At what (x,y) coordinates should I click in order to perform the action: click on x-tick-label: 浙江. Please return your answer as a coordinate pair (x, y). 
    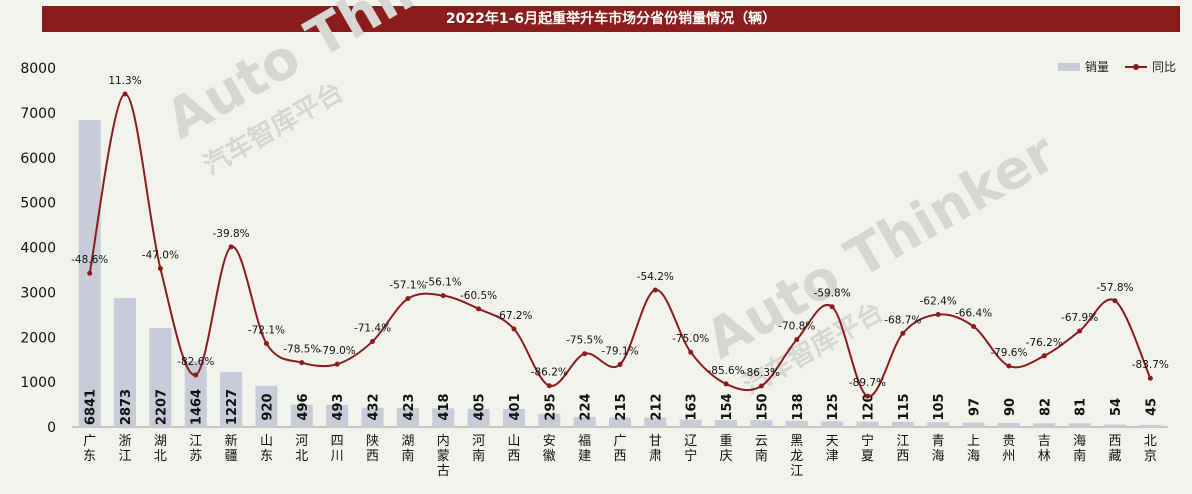
    Looking at the image, I should click on (125, 449).